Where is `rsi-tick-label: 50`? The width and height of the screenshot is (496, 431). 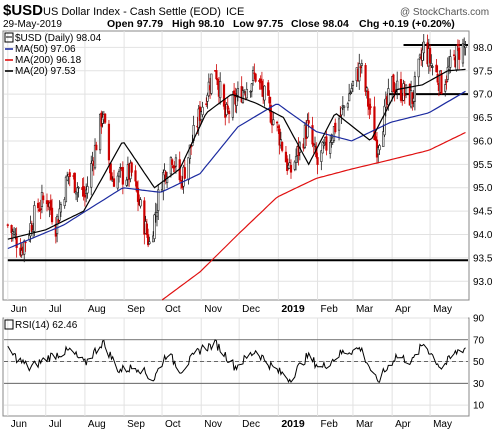
rsi-tick-label: 50 is located at coordinates (479, 362).